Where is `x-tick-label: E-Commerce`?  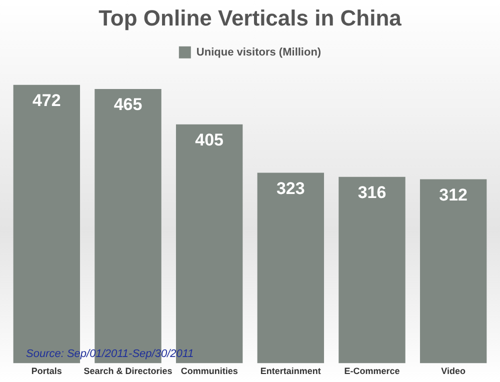 x-tick-label: E-Commerce is located at coordinates (372, 371).